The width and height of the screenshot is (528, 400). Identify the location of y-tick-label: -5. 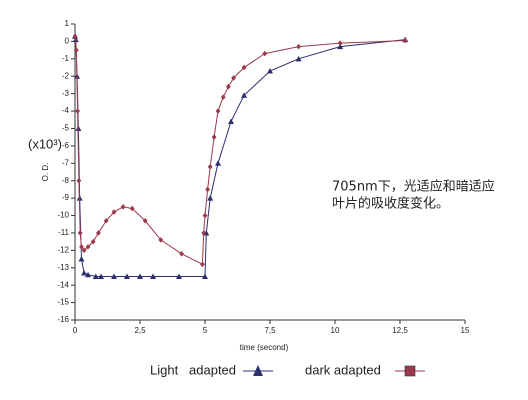
(66, 128).